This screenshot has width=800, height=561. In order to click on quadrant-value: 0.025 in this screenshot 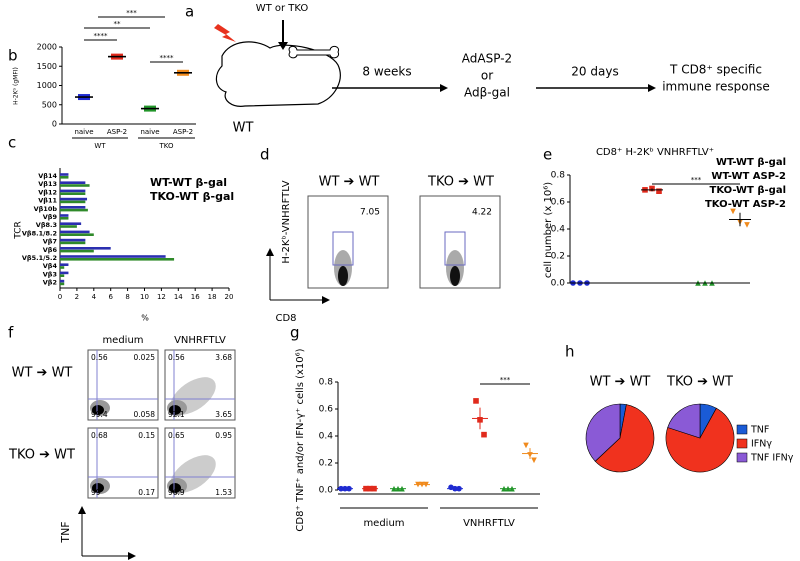, I will do `click(145, 357)`.